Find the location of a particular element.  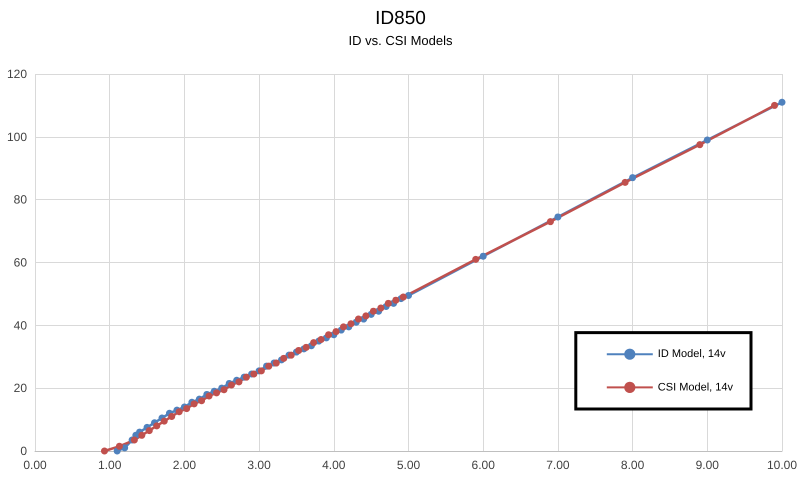

chart-title: ID850 is located at coordinates (400, 18).